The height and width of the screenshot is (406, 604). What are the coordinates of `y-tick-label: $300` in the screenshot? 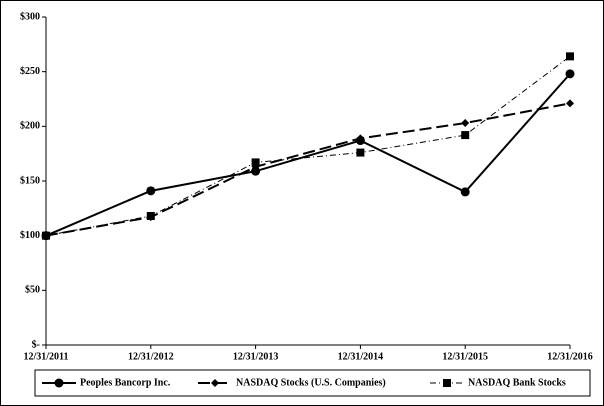 It's located at (30, 16).